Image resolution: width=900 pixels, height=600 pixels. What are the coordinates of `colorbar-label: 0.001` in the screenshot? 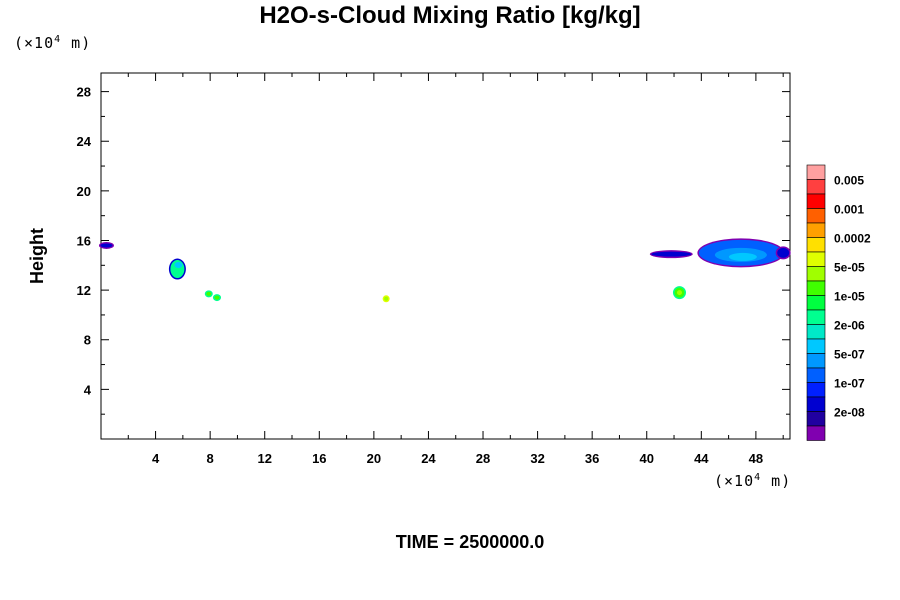 It's located at (849, 210).